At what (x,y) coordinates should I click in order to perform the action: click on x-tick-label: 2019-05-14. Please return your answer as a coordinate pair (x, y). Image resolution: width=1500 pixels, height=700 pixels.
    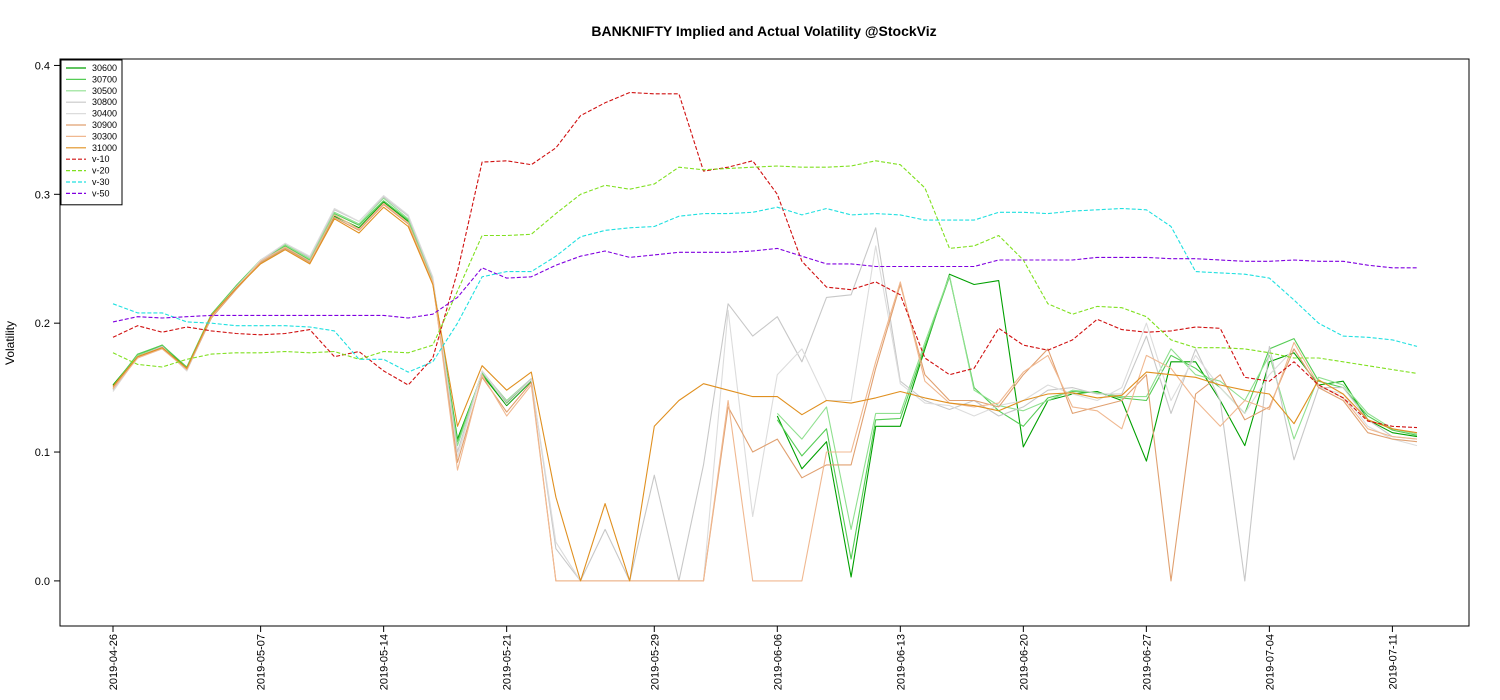
    Looking at the image, I should click on (385, 662).